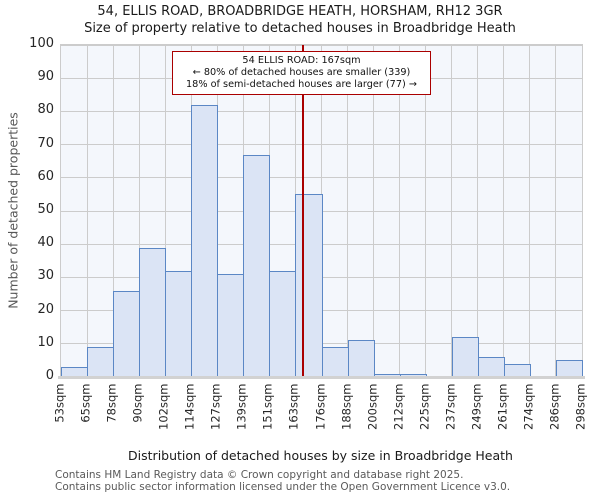 The image size is (600, 500). Describe the element at coordinates (85, 403) in the screenshot. I see `x-tick-label: 65sqm` at that location.